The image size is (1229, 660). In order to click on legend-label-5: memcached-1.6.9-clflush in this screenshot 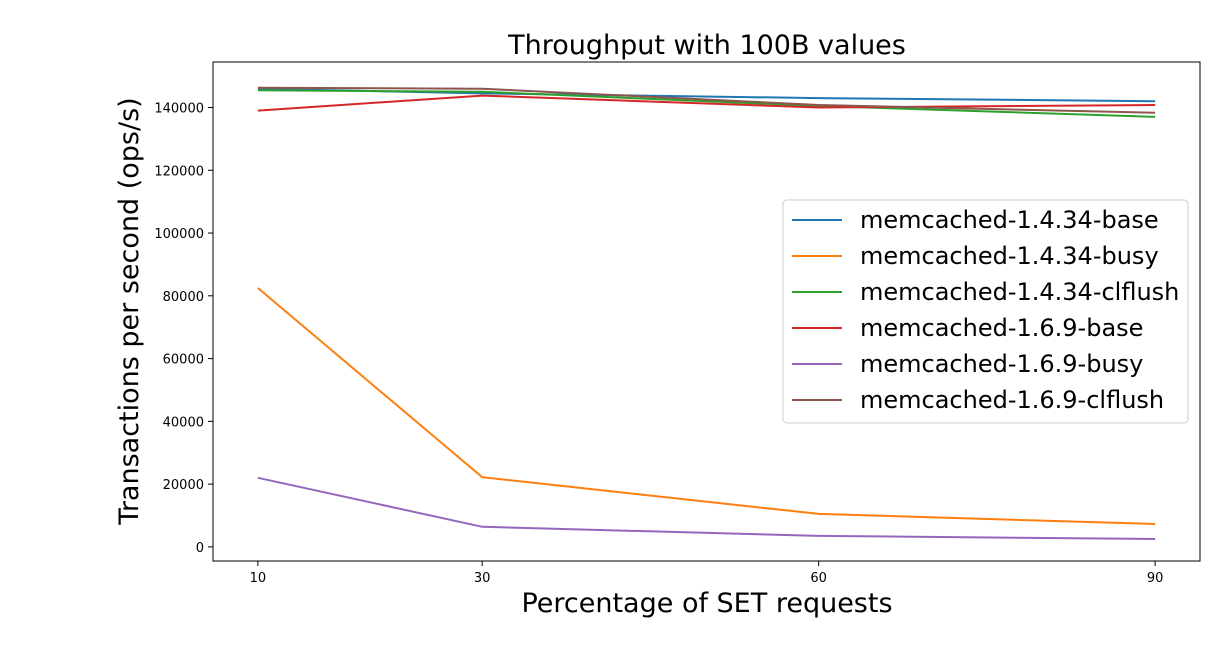, I will do `click(1012, 400)`.